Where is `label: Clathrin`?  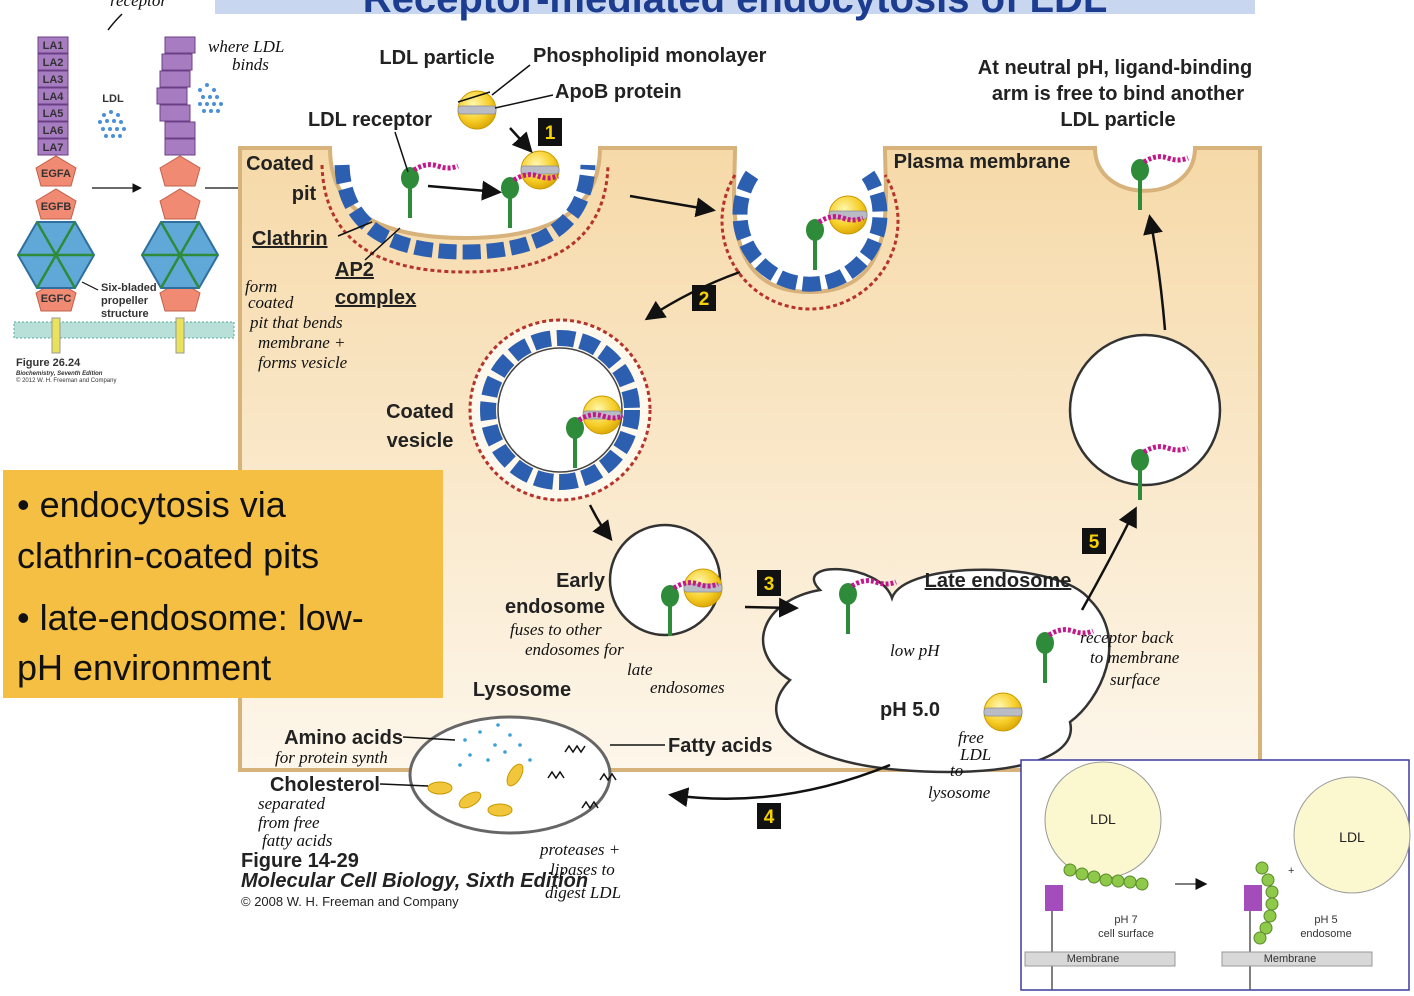 label: Clathrin is located at coordinates (290, 239).